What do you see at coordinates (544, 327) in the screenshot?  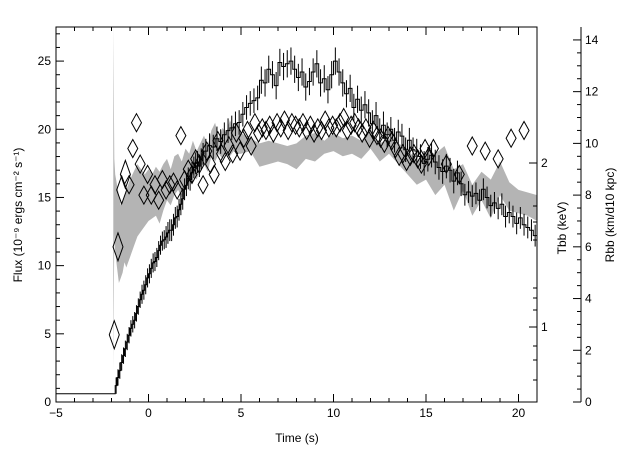 I see `y-right-inner-tick-label: 1` at bounding box center [544, 327].